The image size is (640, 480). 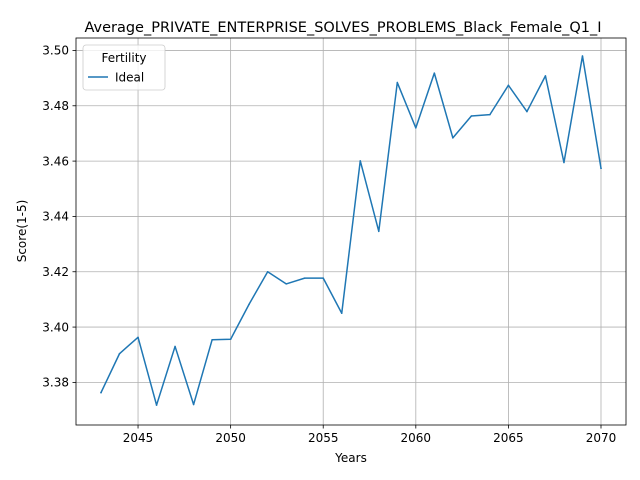 I want to click on y-axis-ticks: 3.38 3.40 3.42 3.44 3.46 3.48 3.50, so click(x=59, y=217).